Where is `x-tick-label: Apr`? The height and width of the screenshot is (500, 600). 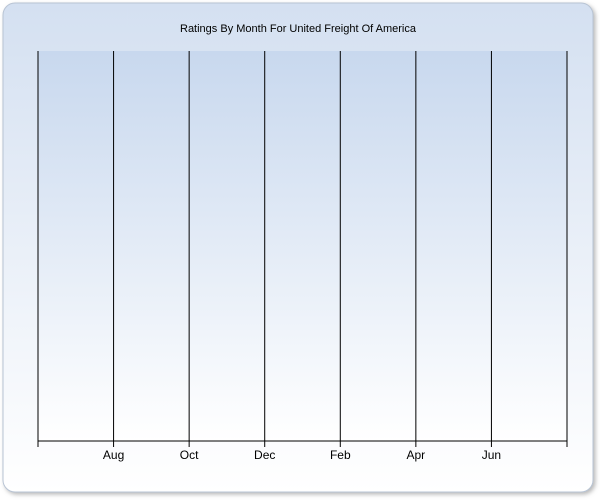
x-tick-label: Apr is located at coordinates (416, 455).